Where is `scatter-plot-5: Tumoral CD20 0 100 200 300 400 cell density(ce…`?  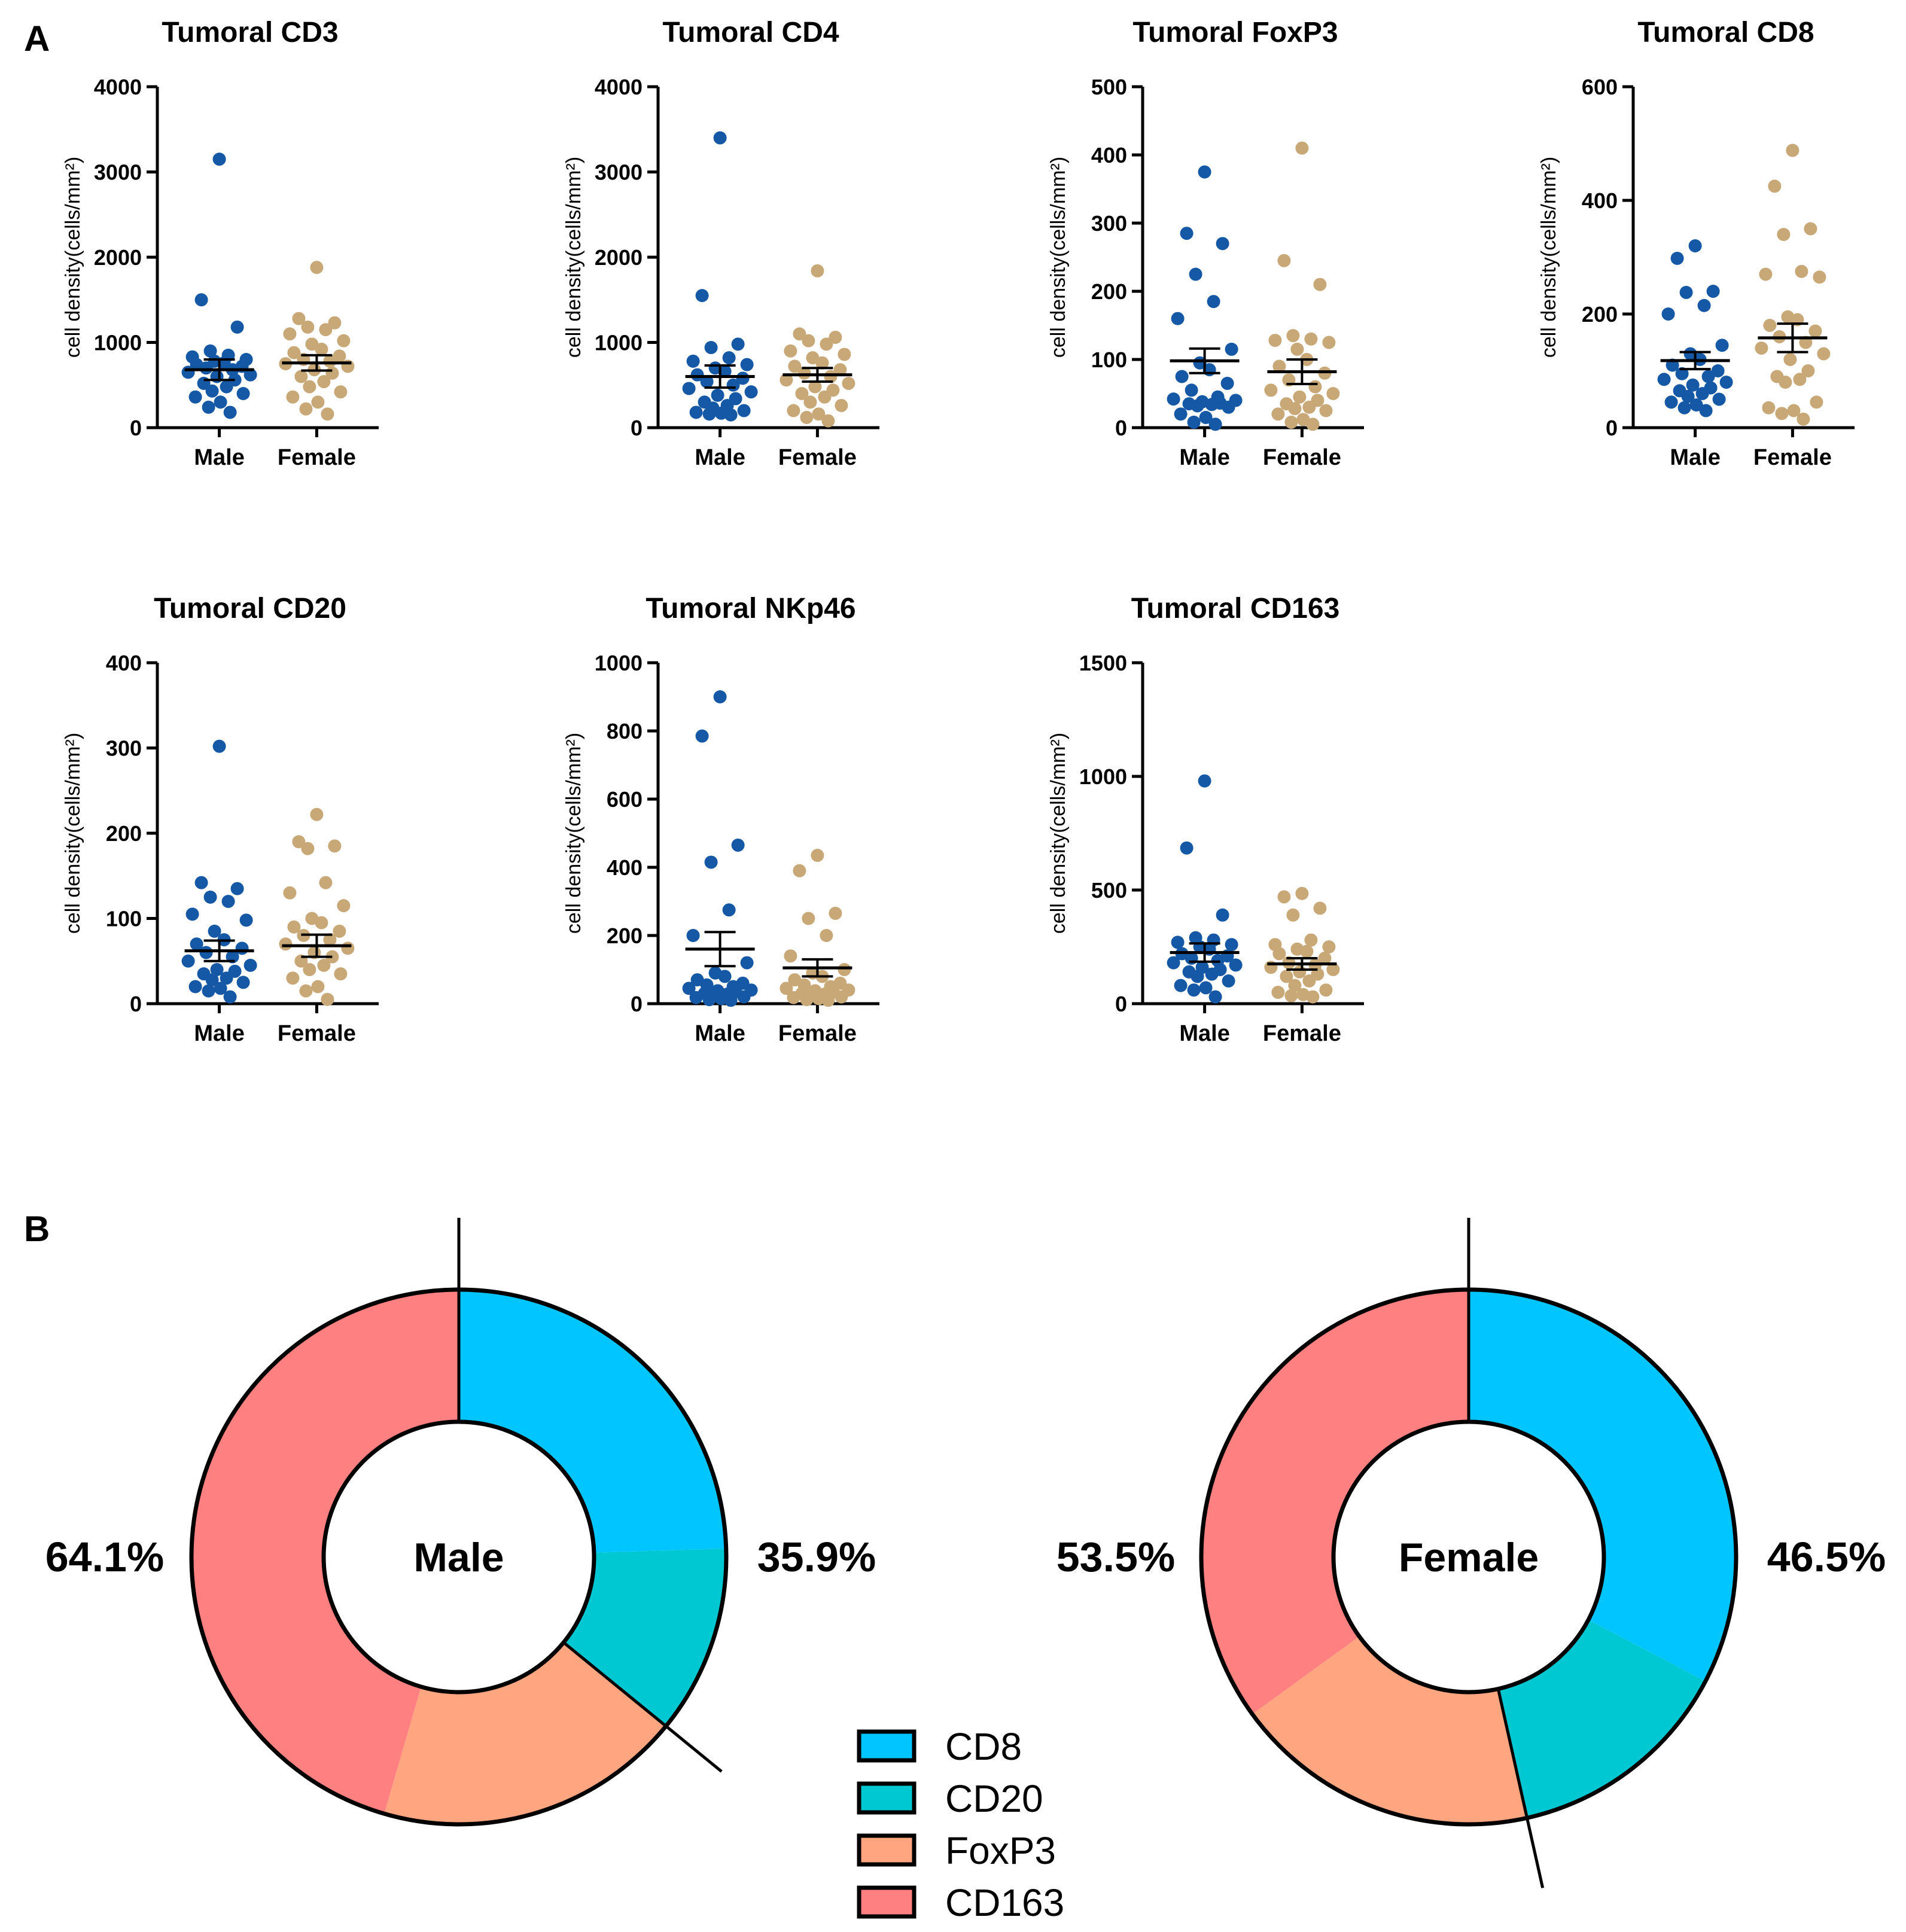 scatter-plot-5: Tumoral CD20 0 100 200 300 400 cell density(ce… is located at coordinates (221, 819).